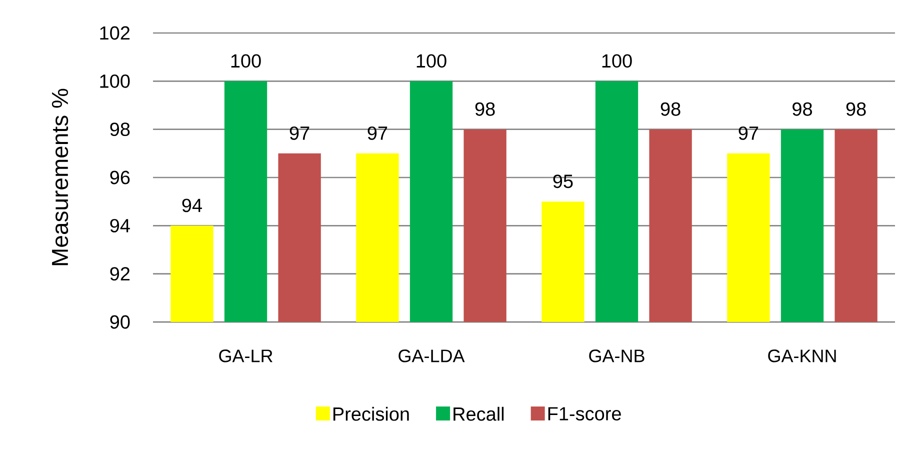  Describe the element at coordinates (479, 413) in the screenshot. I see `legend-label: Recall` at that location.